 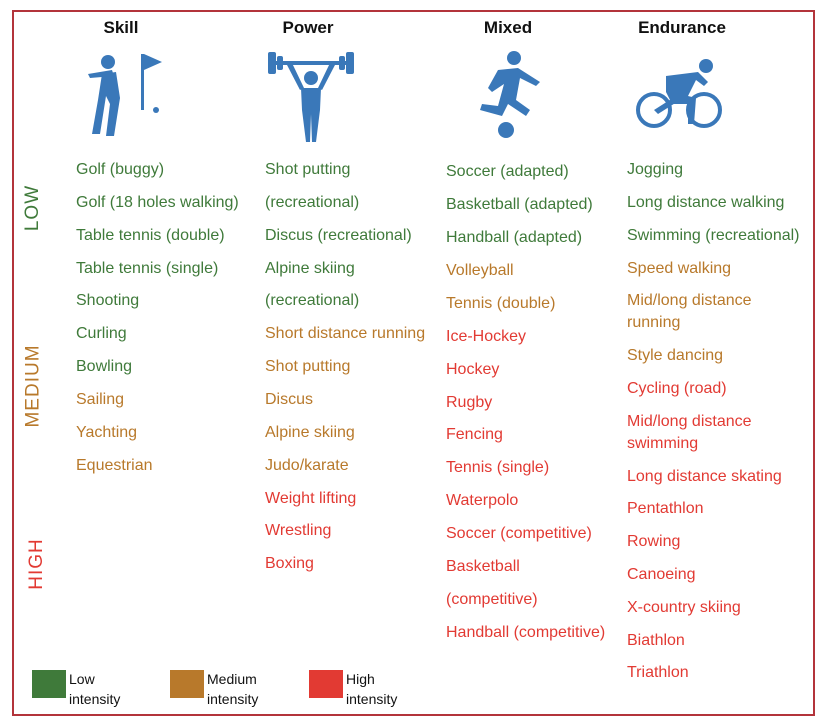 What do you see at coordinates (311, 97) in the screenshot?
I see `weightlifter-icon` at bounding box center [311, 97].